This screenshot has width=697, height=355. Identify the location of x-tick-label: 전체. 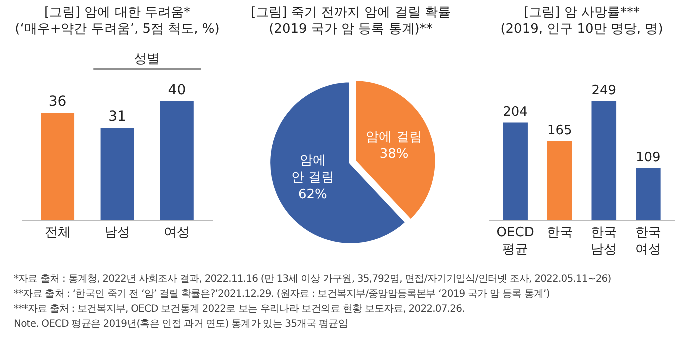
(57, 233).